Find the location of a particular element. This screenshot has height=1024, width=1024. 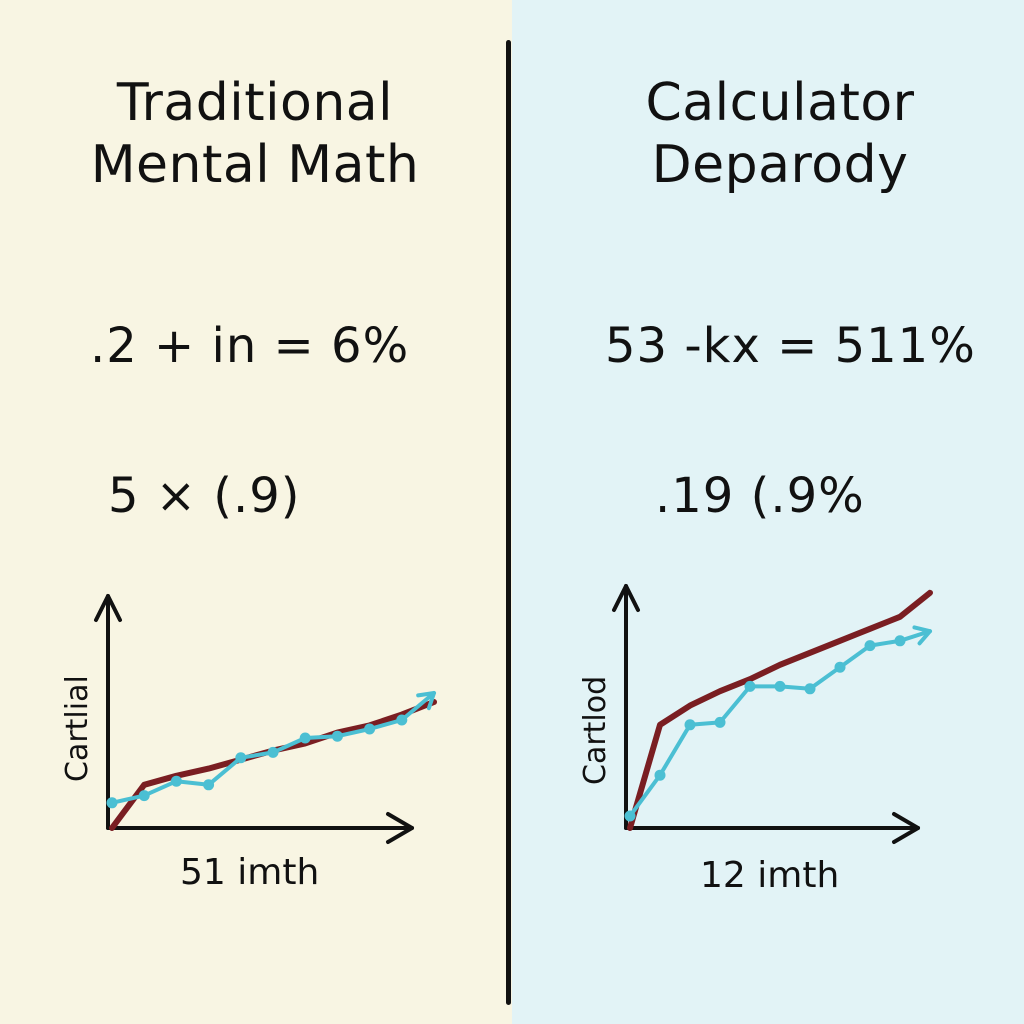

center-divider is located at coordinates (508, 522).